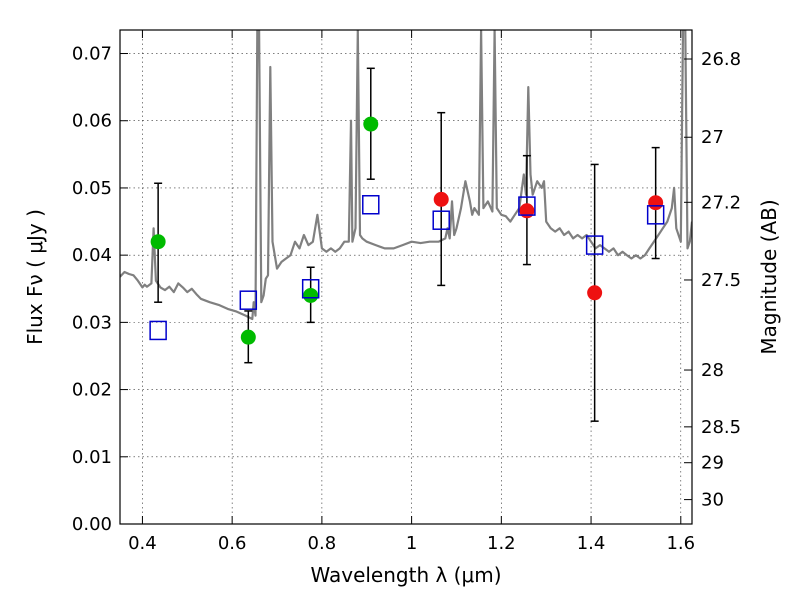 The width and height of the screenshot is (800, 600). What do you see at coordinates (92, 457) in the screenshot?
I see `y-tick-label: 0.01` at bounding box center [92, 457].